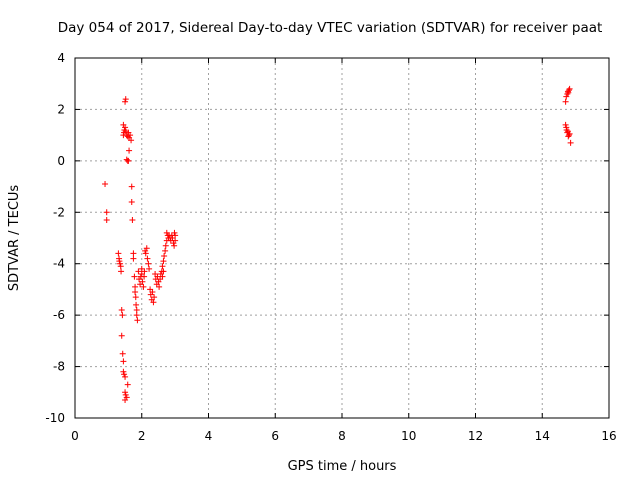  Describe the element at coordinates (59, 315) in the screenshot. I see `y-tick-label: -6` at that location.